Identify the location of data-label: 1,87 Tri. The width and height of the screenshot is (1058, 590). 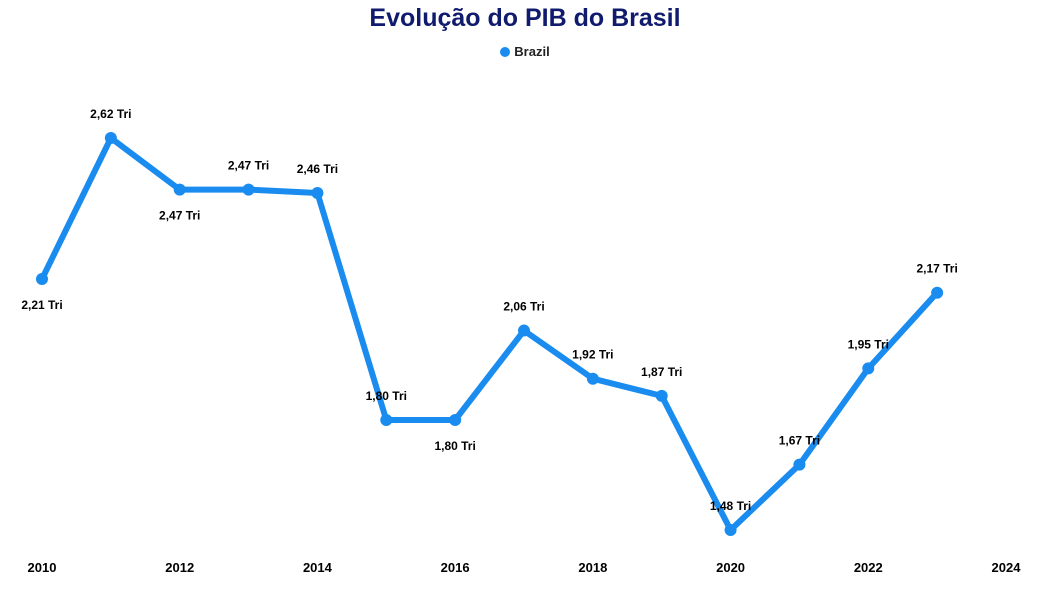
(661, 372).